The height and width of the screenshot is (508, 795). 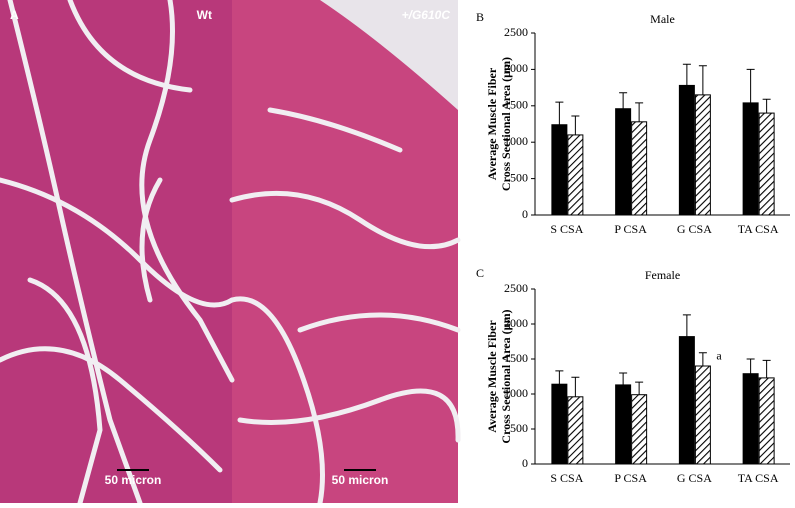 I want to click on chart-title: Female, so click(x=662, y=275).